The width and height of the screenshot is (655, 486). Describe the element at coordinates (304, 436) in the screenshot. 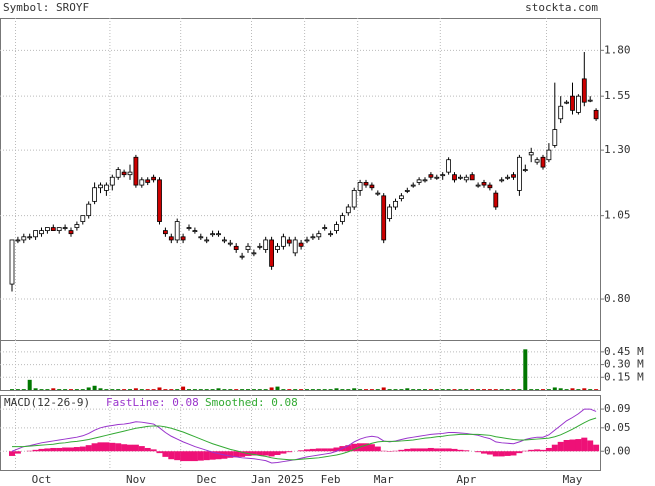

I see `macd-line` at that location.